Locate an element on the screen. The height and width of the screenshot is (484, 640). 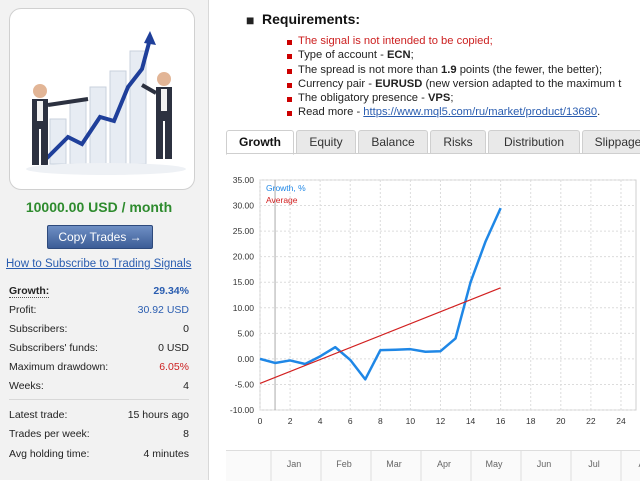
requirement-item: Type of account - ECN; is located at coordinates (463, 56).